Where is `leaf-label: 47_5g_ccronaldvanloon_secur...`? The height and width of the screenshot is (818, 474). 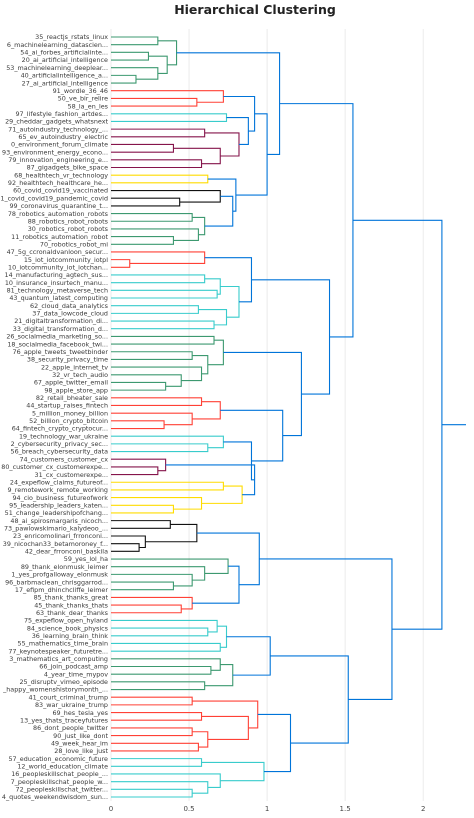
leaf-label: 47_5g_ccronaldvanloon_secur... is located at coordinates (57, 252).